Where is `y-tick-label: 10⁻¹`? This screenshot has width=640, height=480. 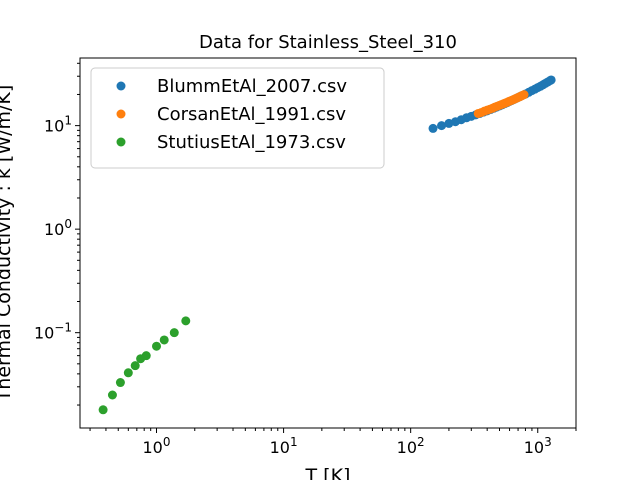 y-tick-label: 10⁻¹ is located at coordinates (53, 332).